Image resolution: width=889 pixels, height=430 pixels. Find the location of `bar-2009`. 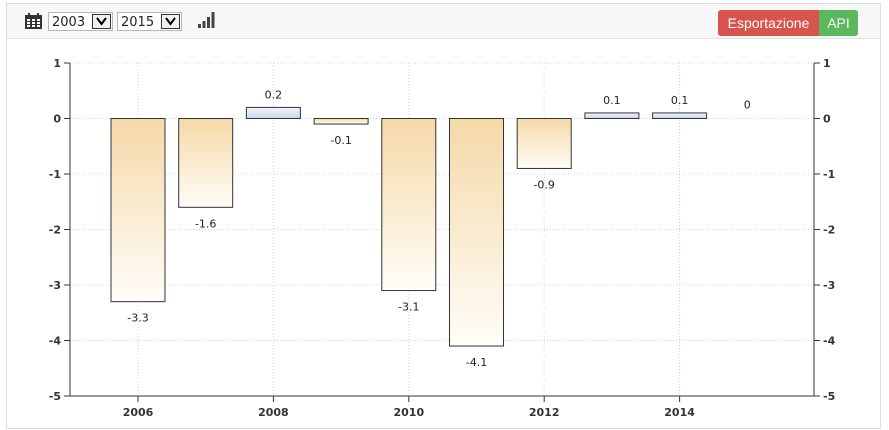

bar-2009 is located at coordinates (341, 121).